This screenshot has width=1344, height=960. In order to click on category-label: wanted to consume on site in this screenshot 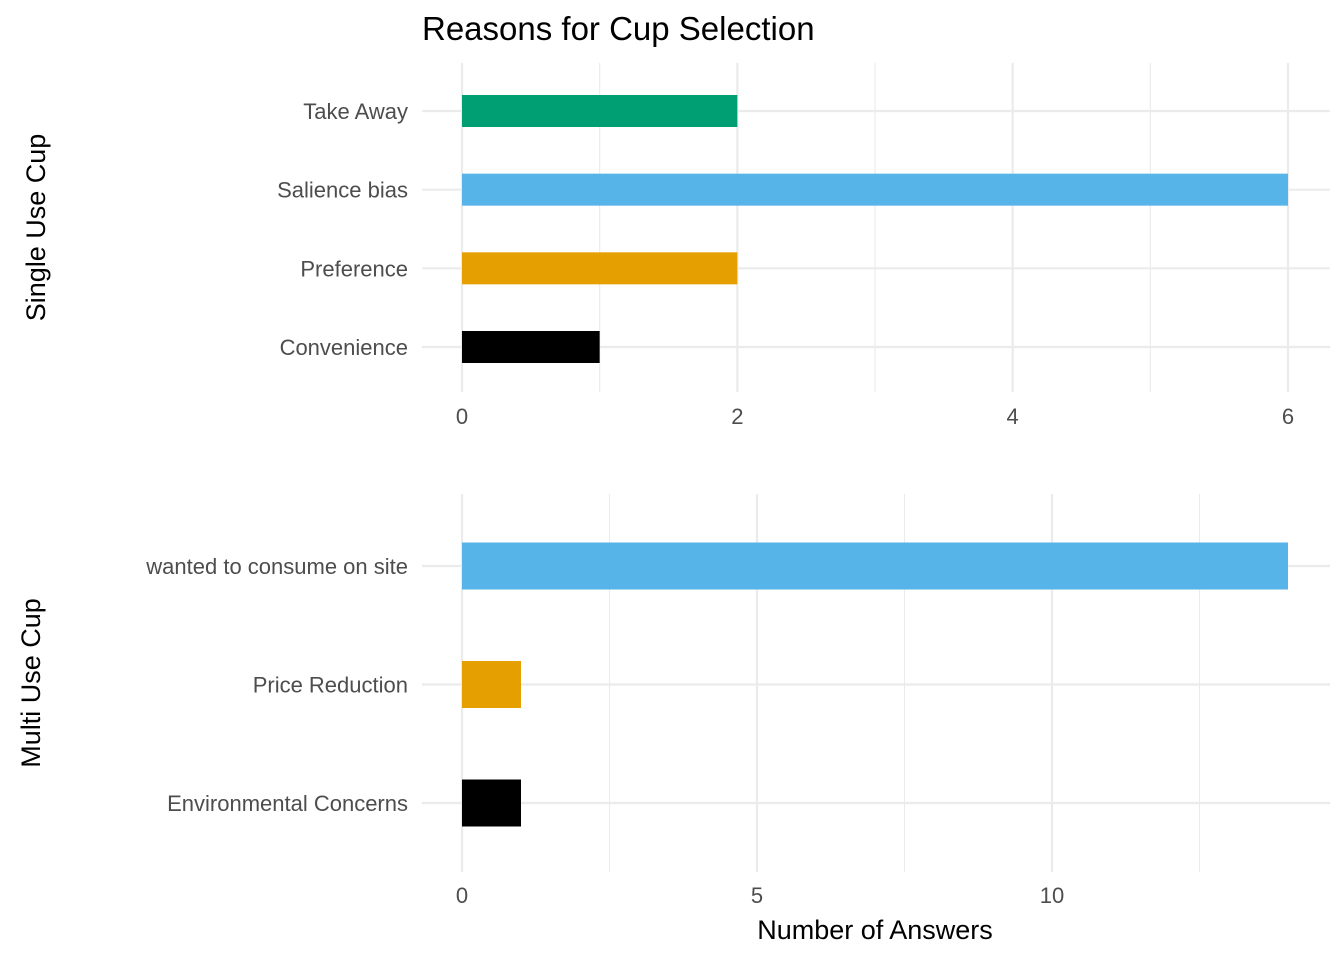, I will do `click(276, 566)`.